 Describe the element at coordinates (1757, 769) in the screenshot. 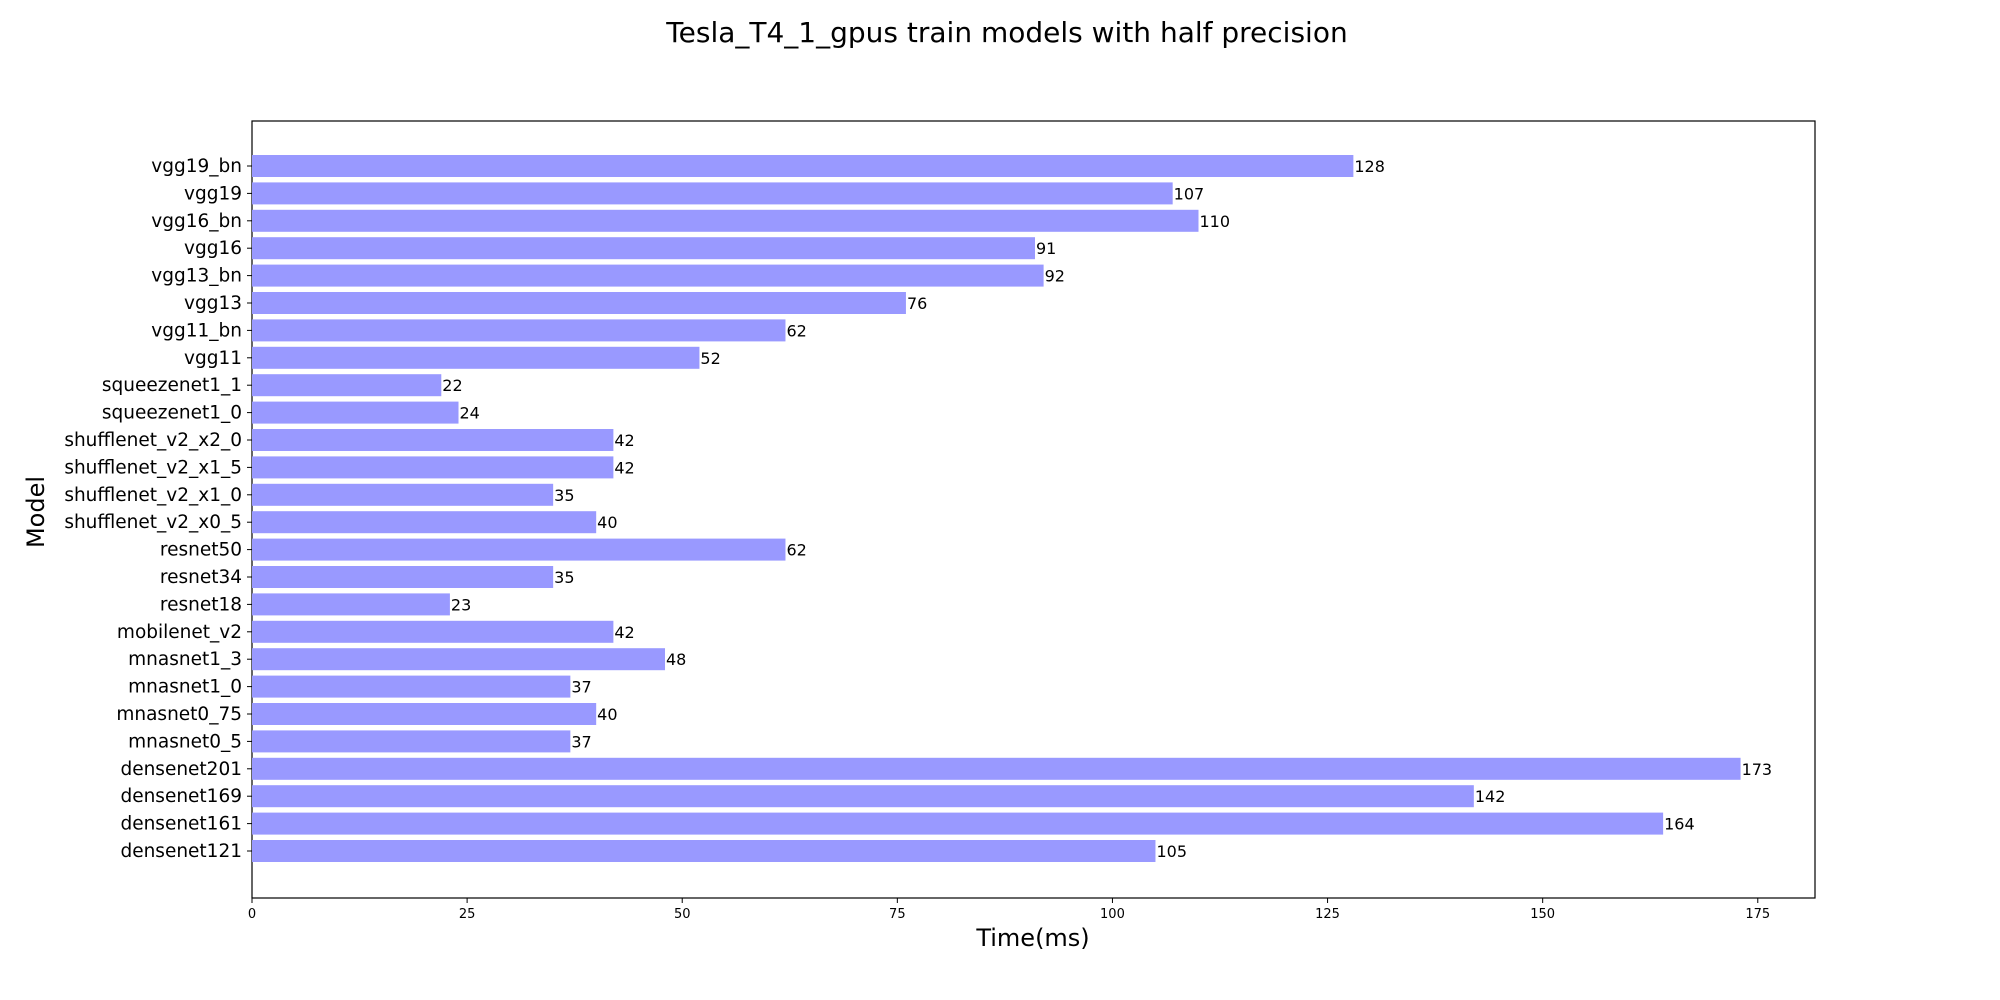

I see `bar-value-label: 173` at that location.